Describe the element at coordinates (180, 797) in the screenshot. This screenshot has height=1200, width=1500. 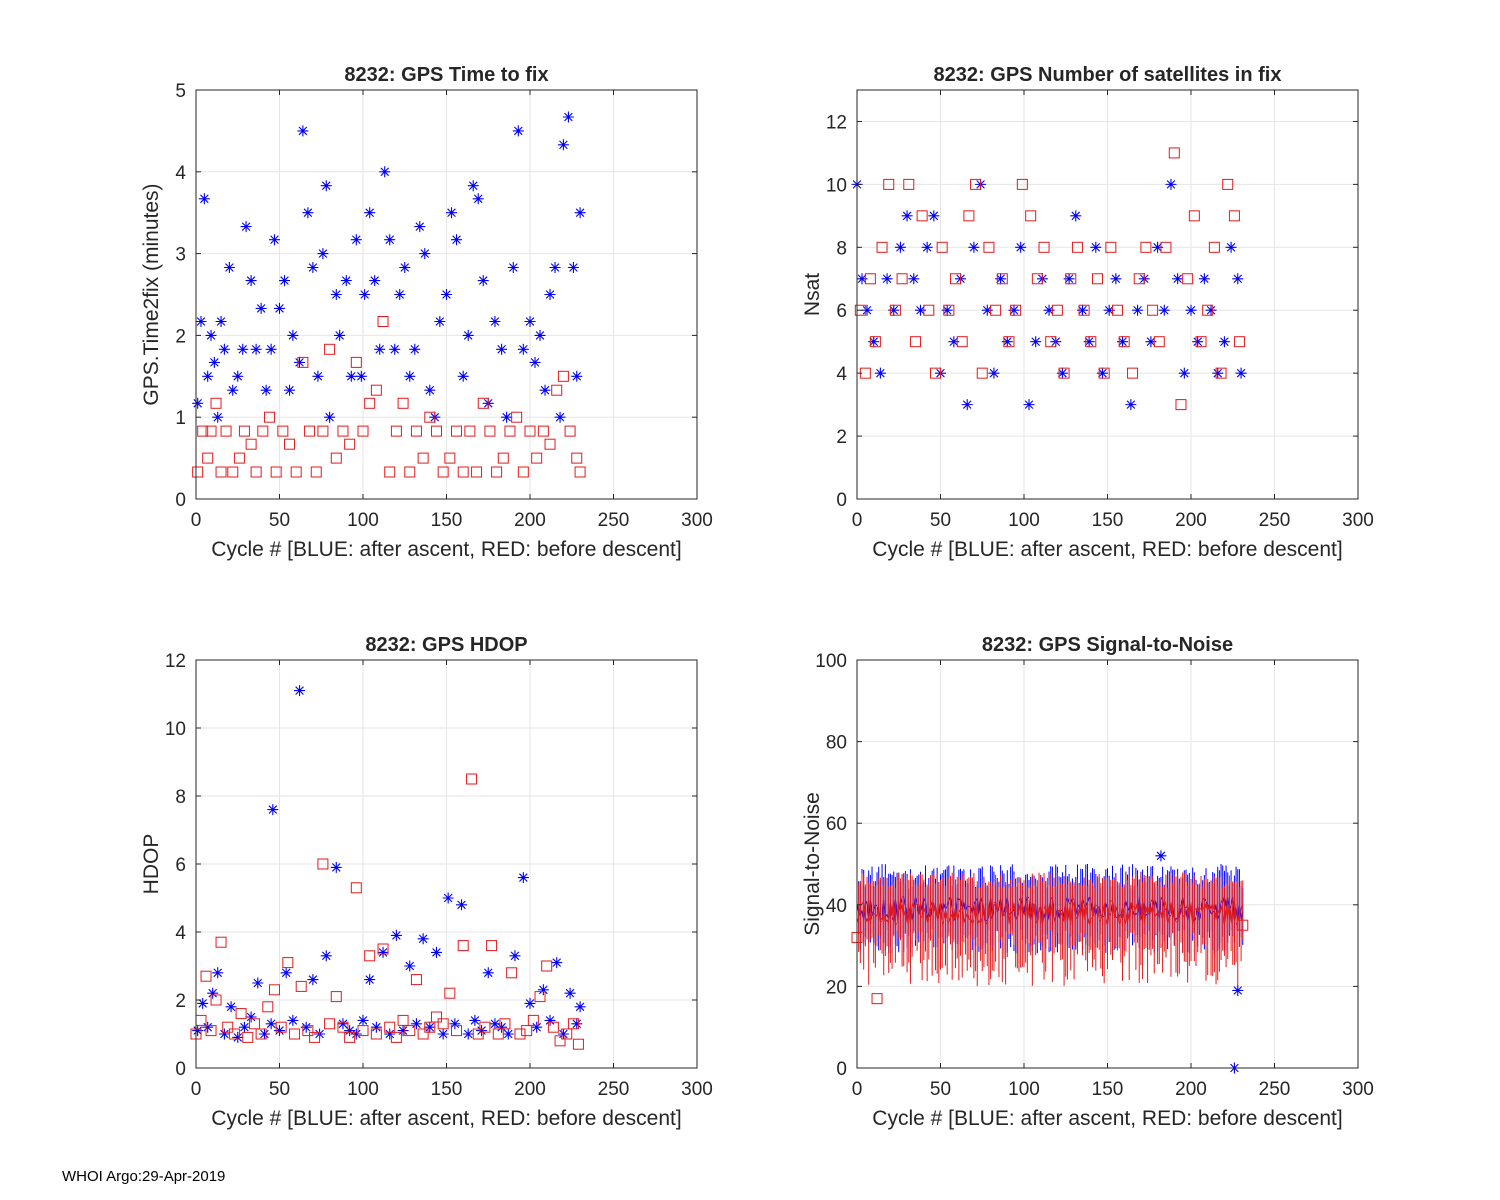
I see `y-tick-label: 8` at that location.